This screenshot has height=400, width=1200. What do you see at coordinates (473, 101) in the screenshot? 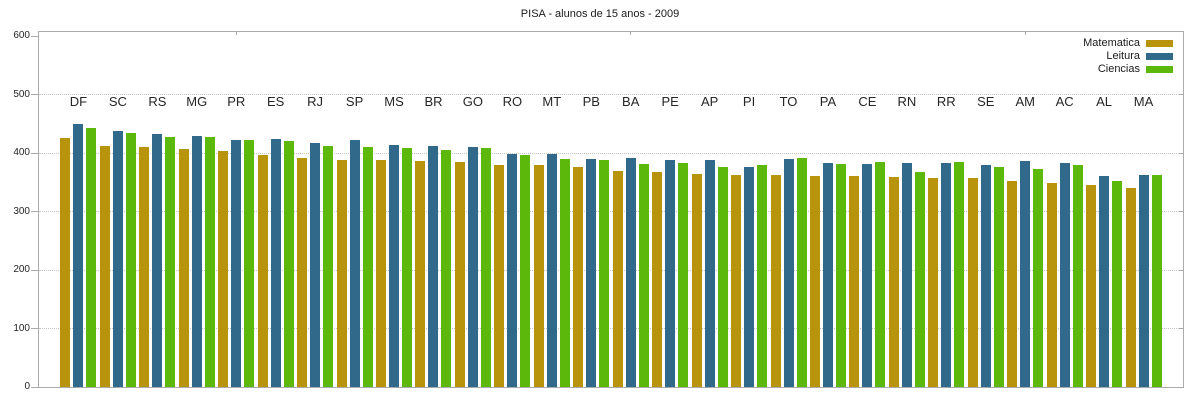
I see `category-label-go: GO` at bounding box center [473, 101].